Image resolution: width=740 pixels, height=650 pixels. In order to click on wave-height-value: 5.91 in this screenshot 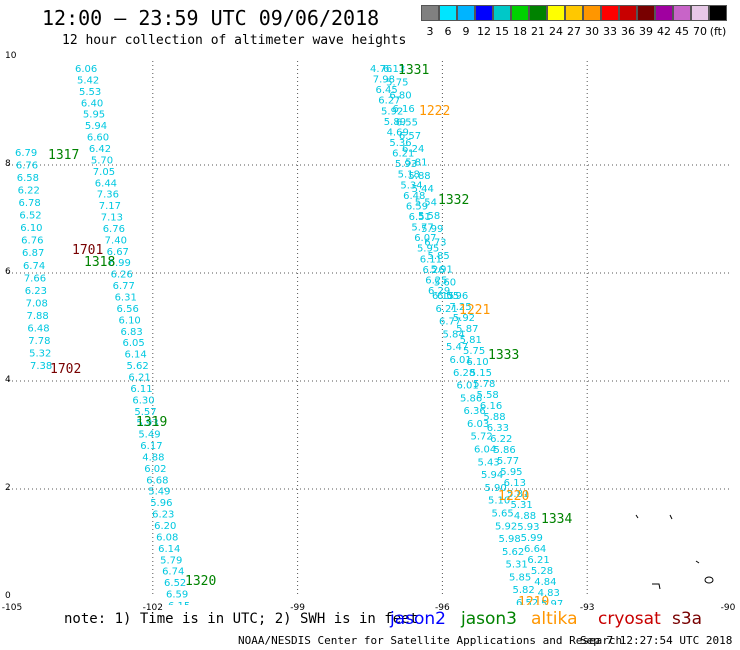, I will do `click(442, 269)`.